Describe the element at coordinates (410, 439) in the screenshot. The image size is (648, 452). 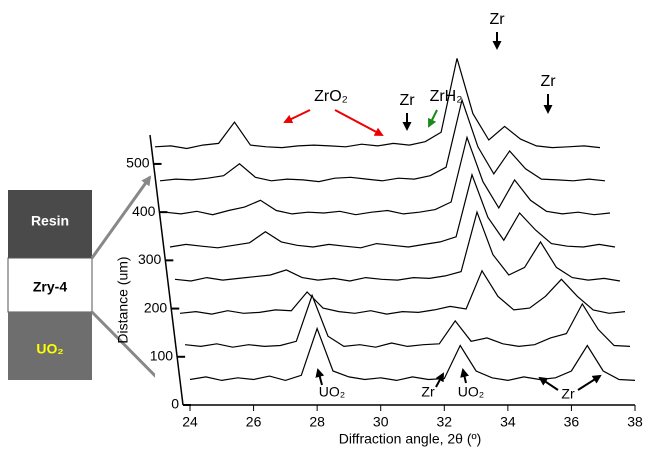
I see `x-axis-label: Diffraction angle, 2θ (º)` at that location.